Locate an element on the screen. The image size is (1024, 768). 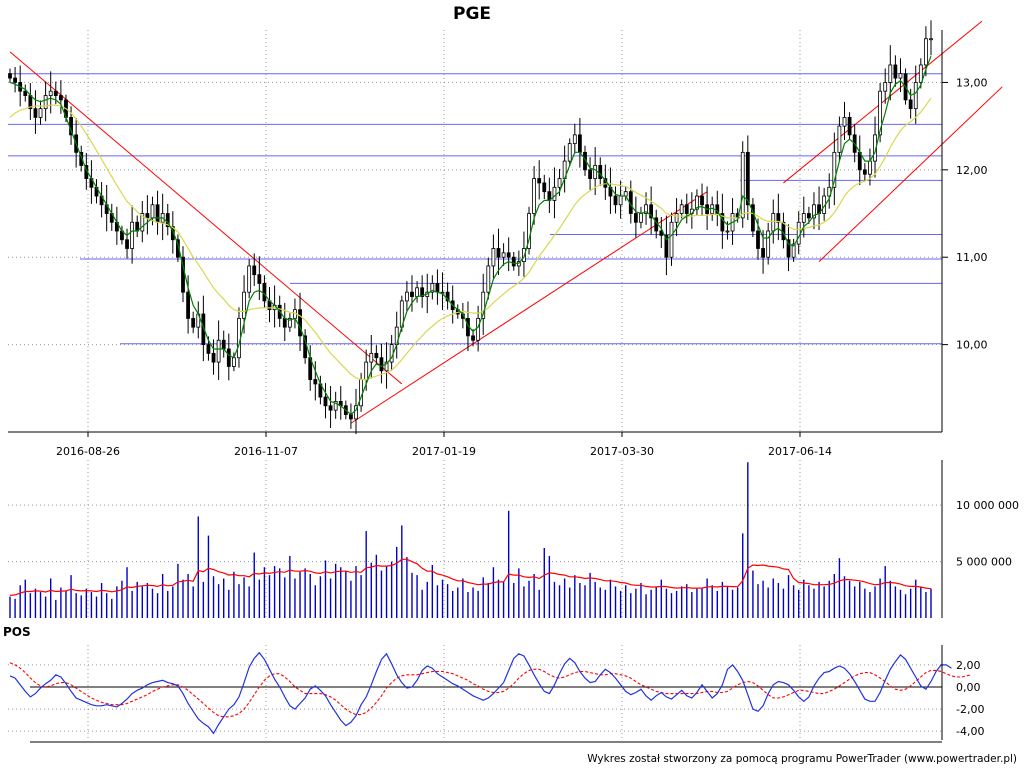
chart-title: PGE is located at coordinates (472, 14).